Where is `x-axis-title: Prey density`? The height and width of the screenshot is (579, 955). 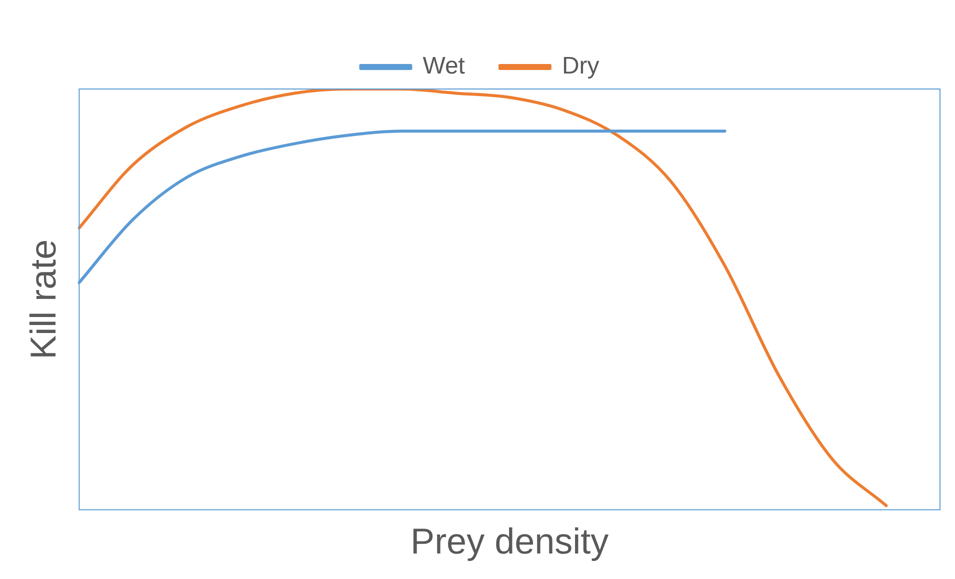 x-axis-title: Prey density is located at coordinates (509, 541).